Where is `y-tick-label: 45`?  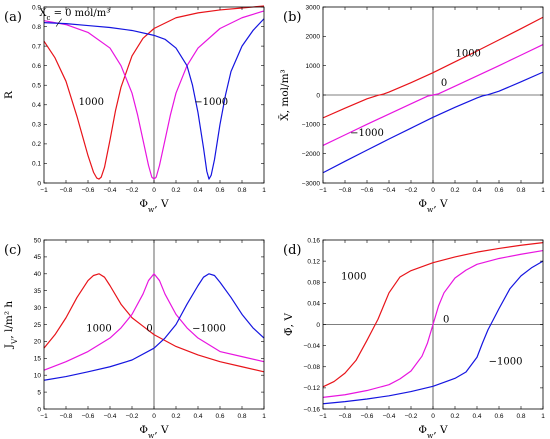 y-tick-label: 45 is located at coordinates (38, 257).